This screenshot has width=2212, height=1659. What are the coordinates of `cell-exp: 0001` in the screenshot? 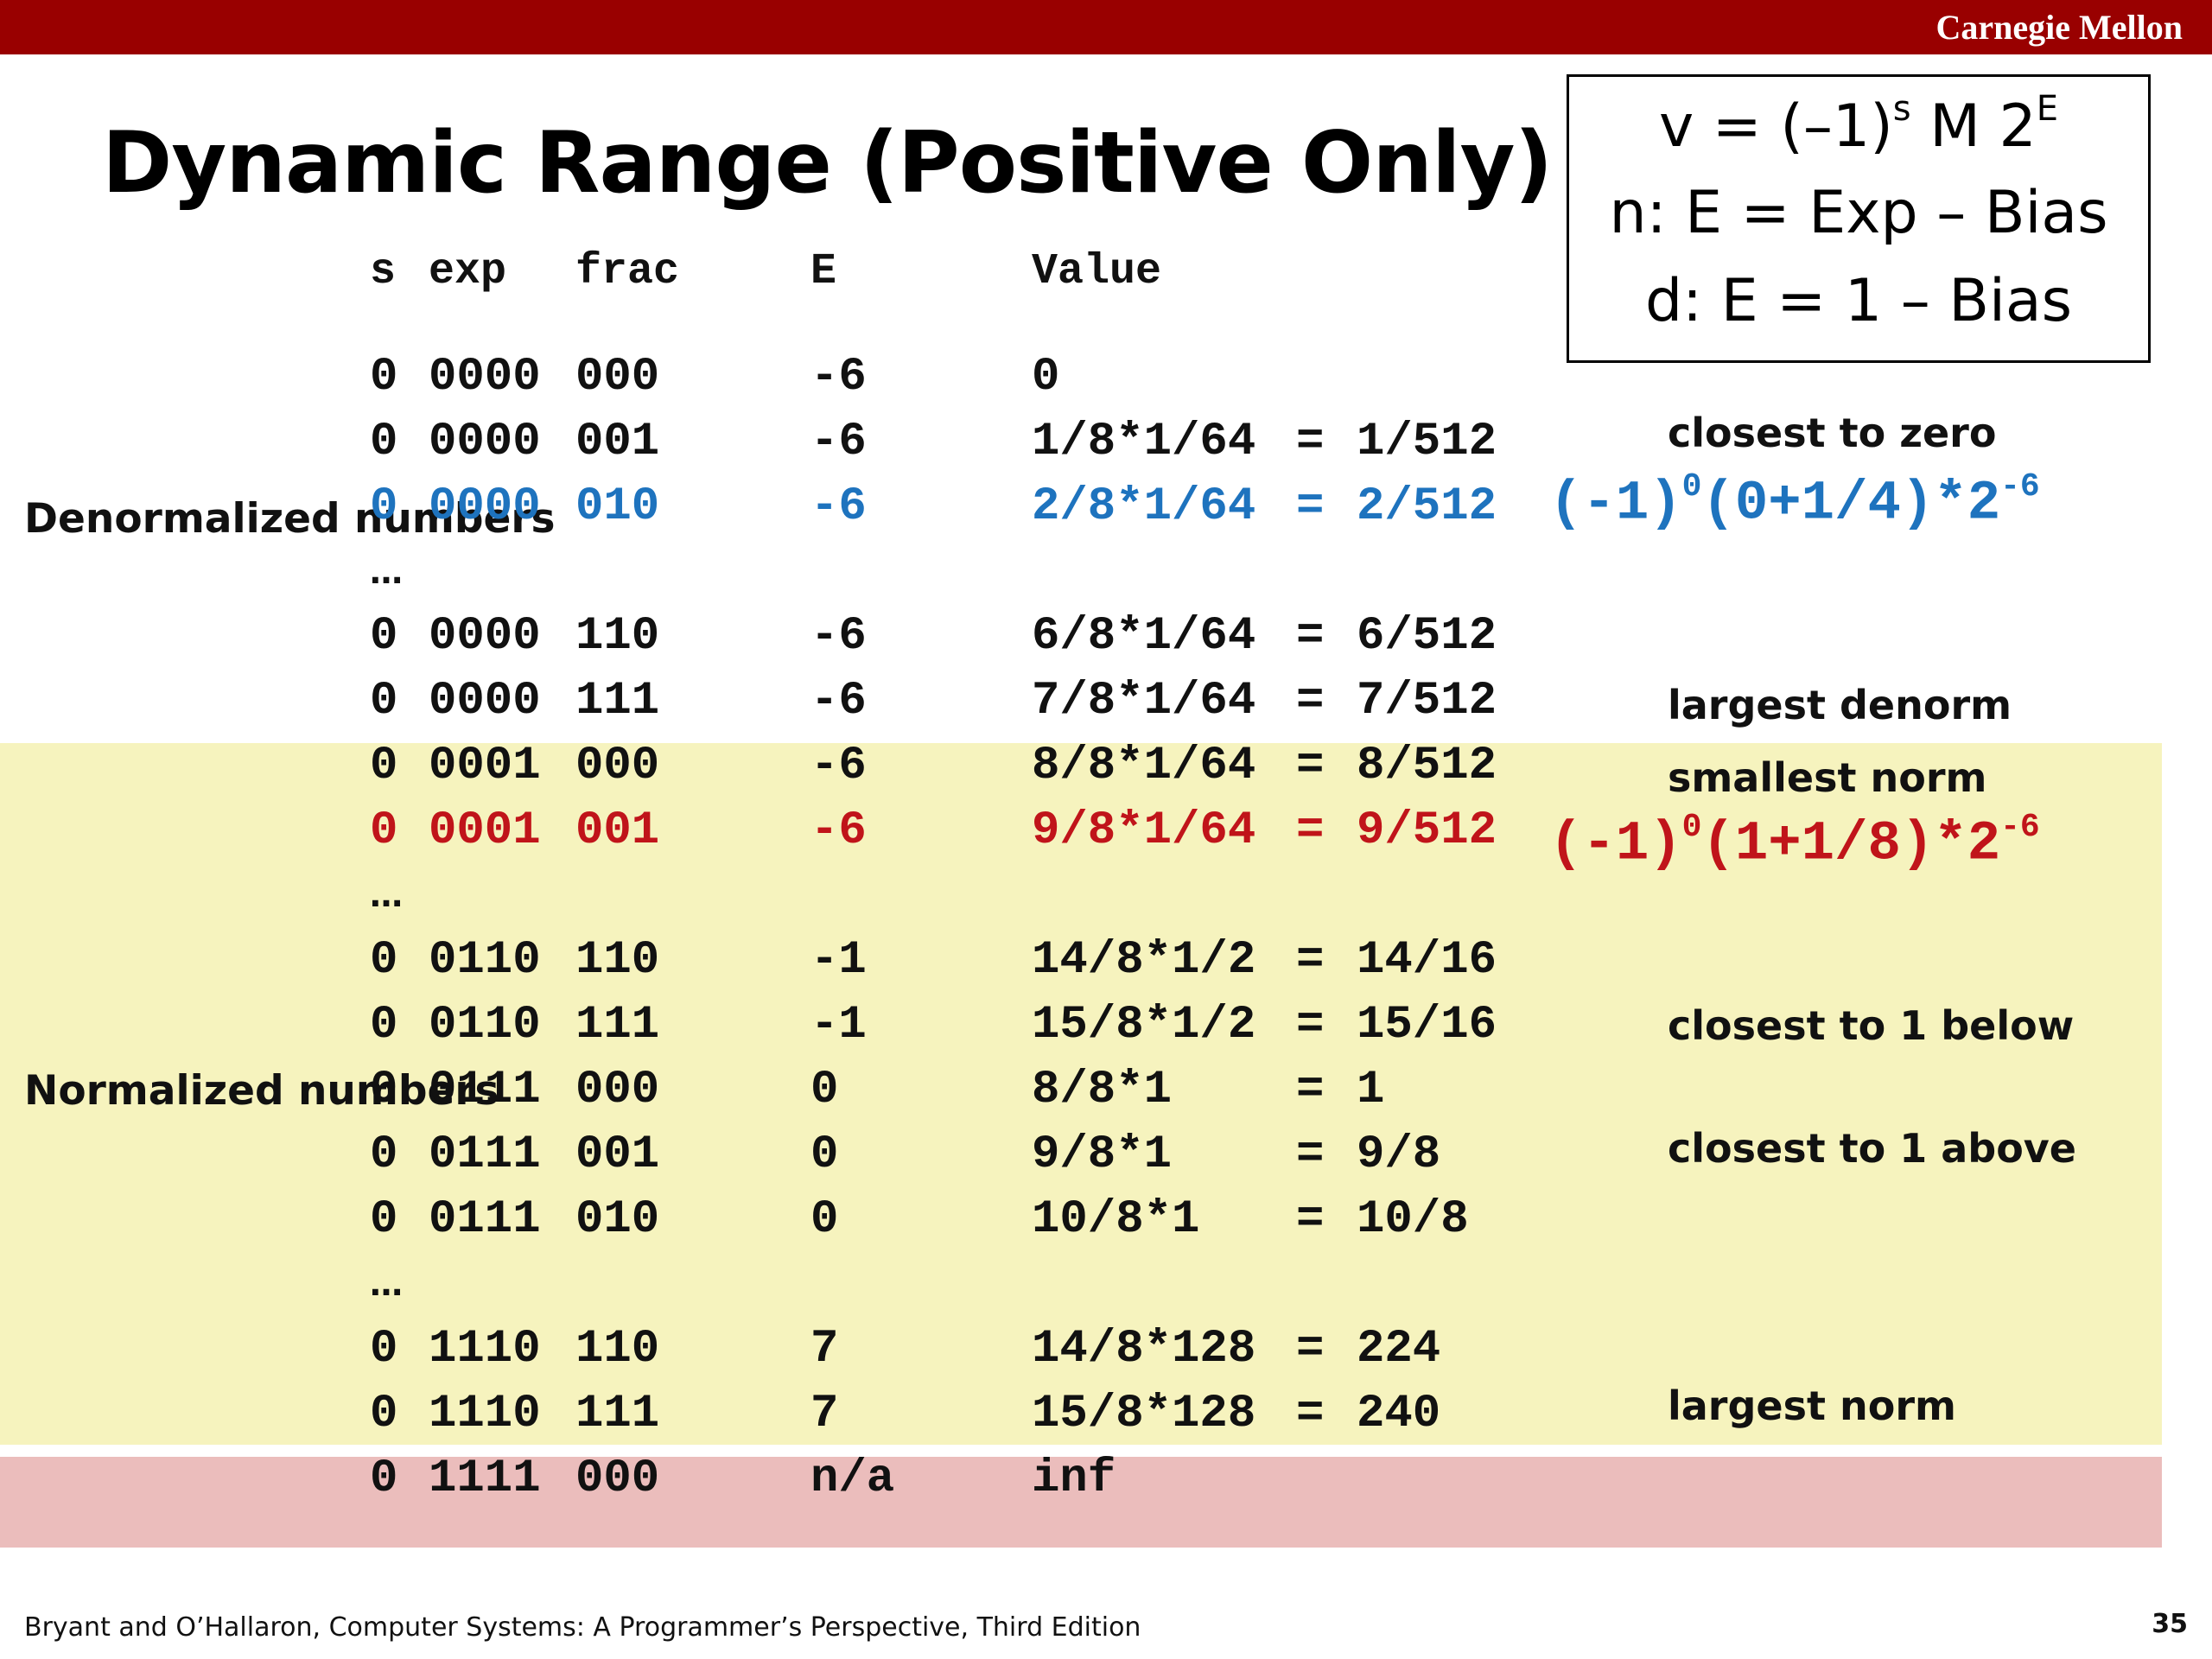 It's located at (485, 766).